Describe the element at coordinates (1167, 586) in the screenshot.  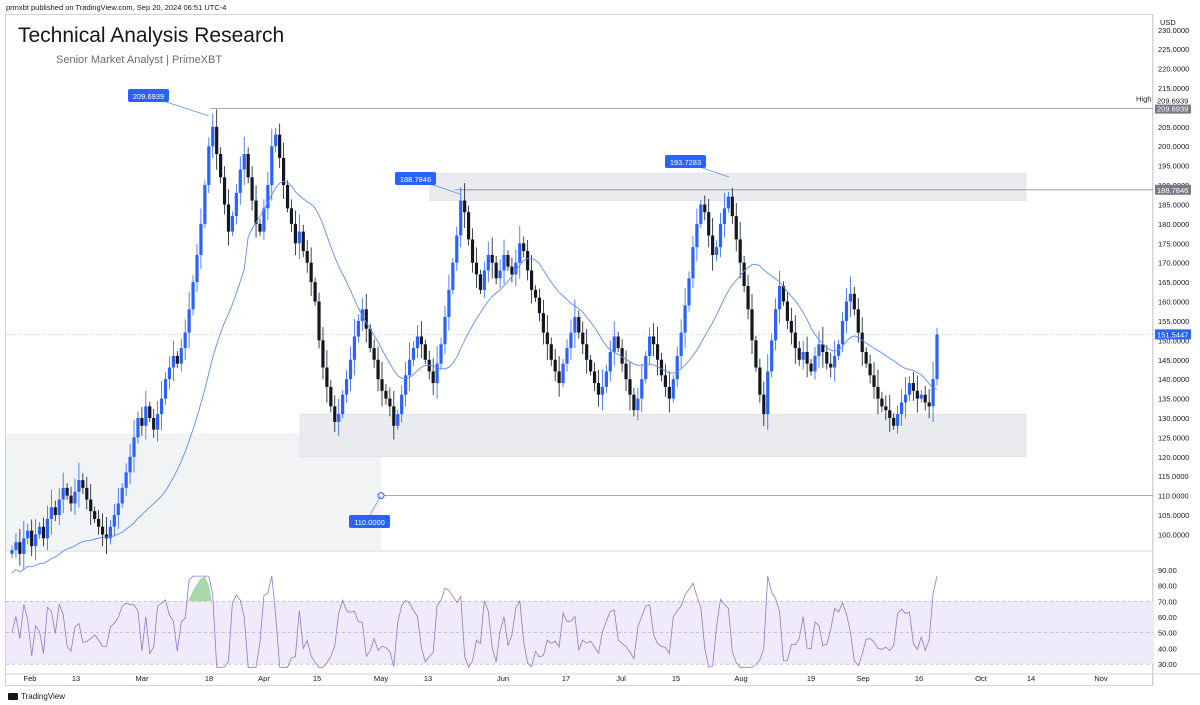
I see `rsi-tick-label: 80.00` at that location.